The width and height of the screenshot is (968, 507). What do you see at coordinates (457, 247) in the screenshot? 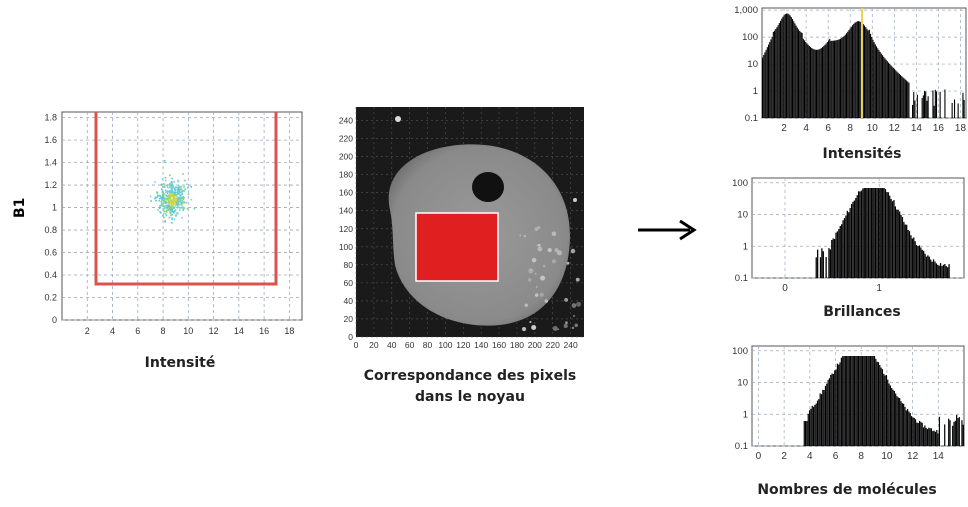
I see `roi-rectangle` at bounding box center [457, 247].